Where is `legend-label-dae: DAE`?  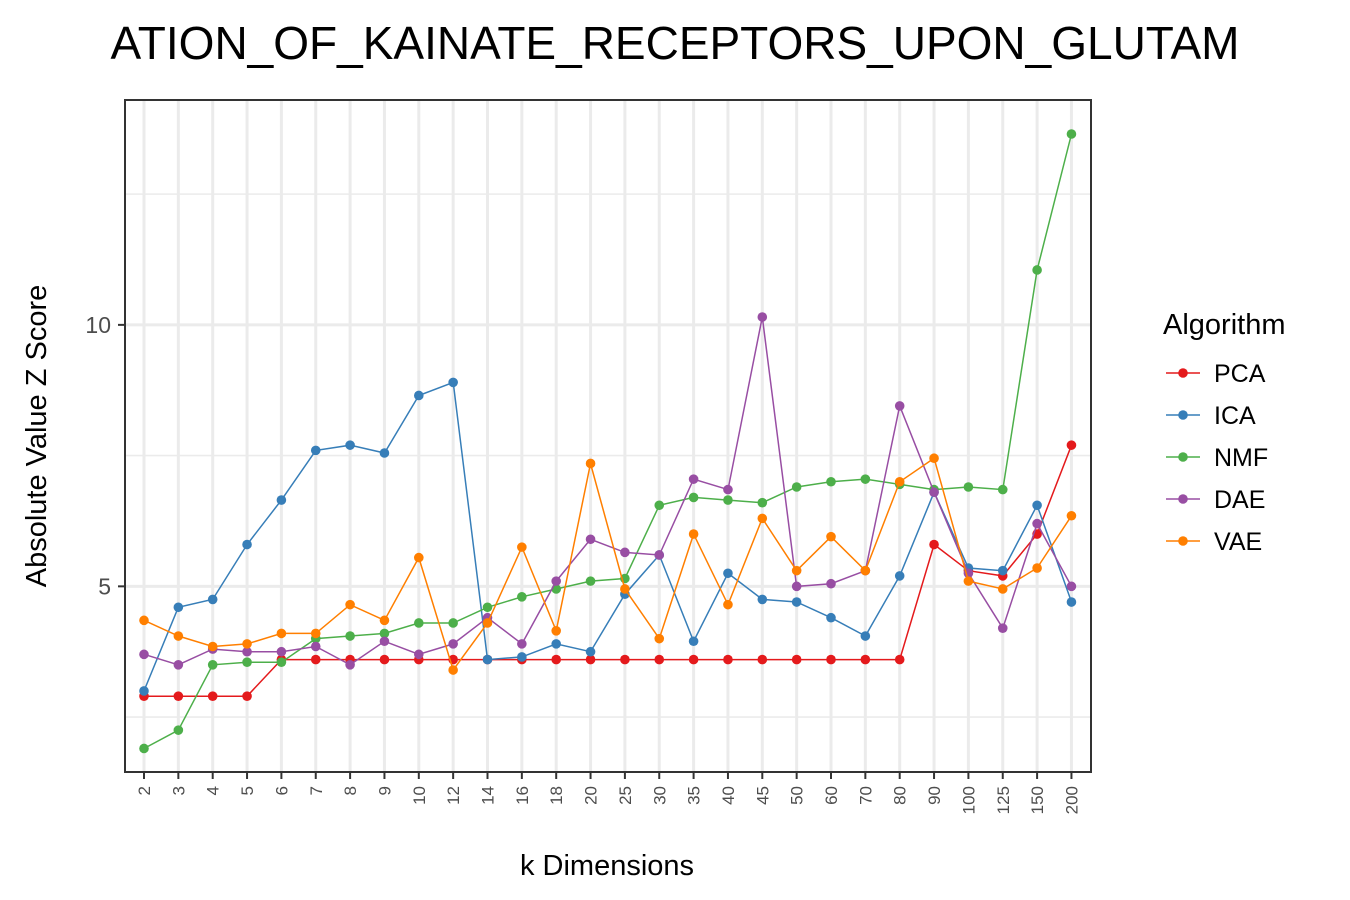 legend-label-dae: DAE is located at coordinates (1239, 500).